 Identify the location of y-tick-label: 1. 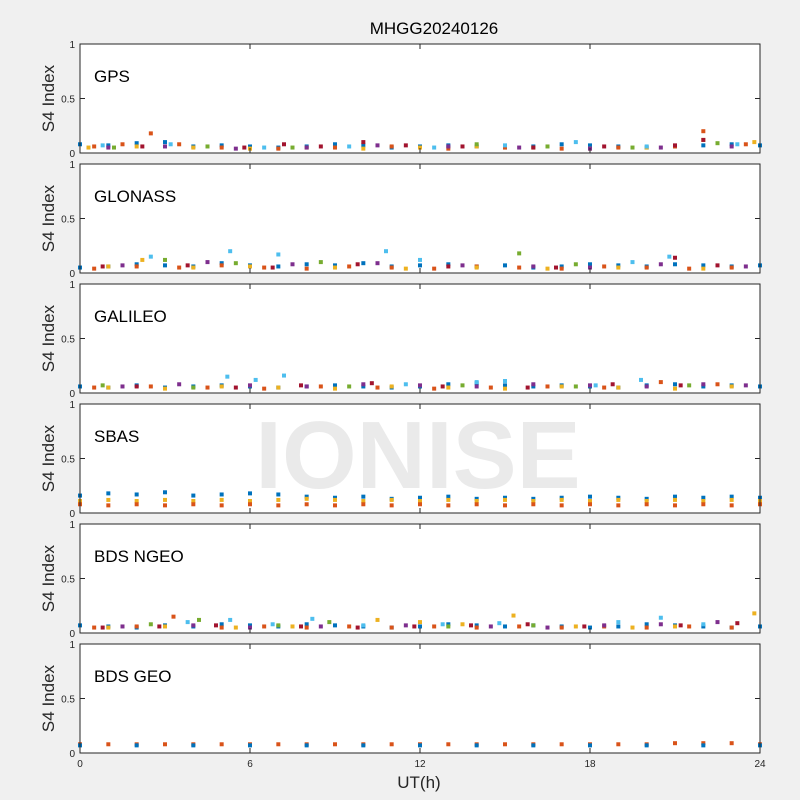
(72, 285).